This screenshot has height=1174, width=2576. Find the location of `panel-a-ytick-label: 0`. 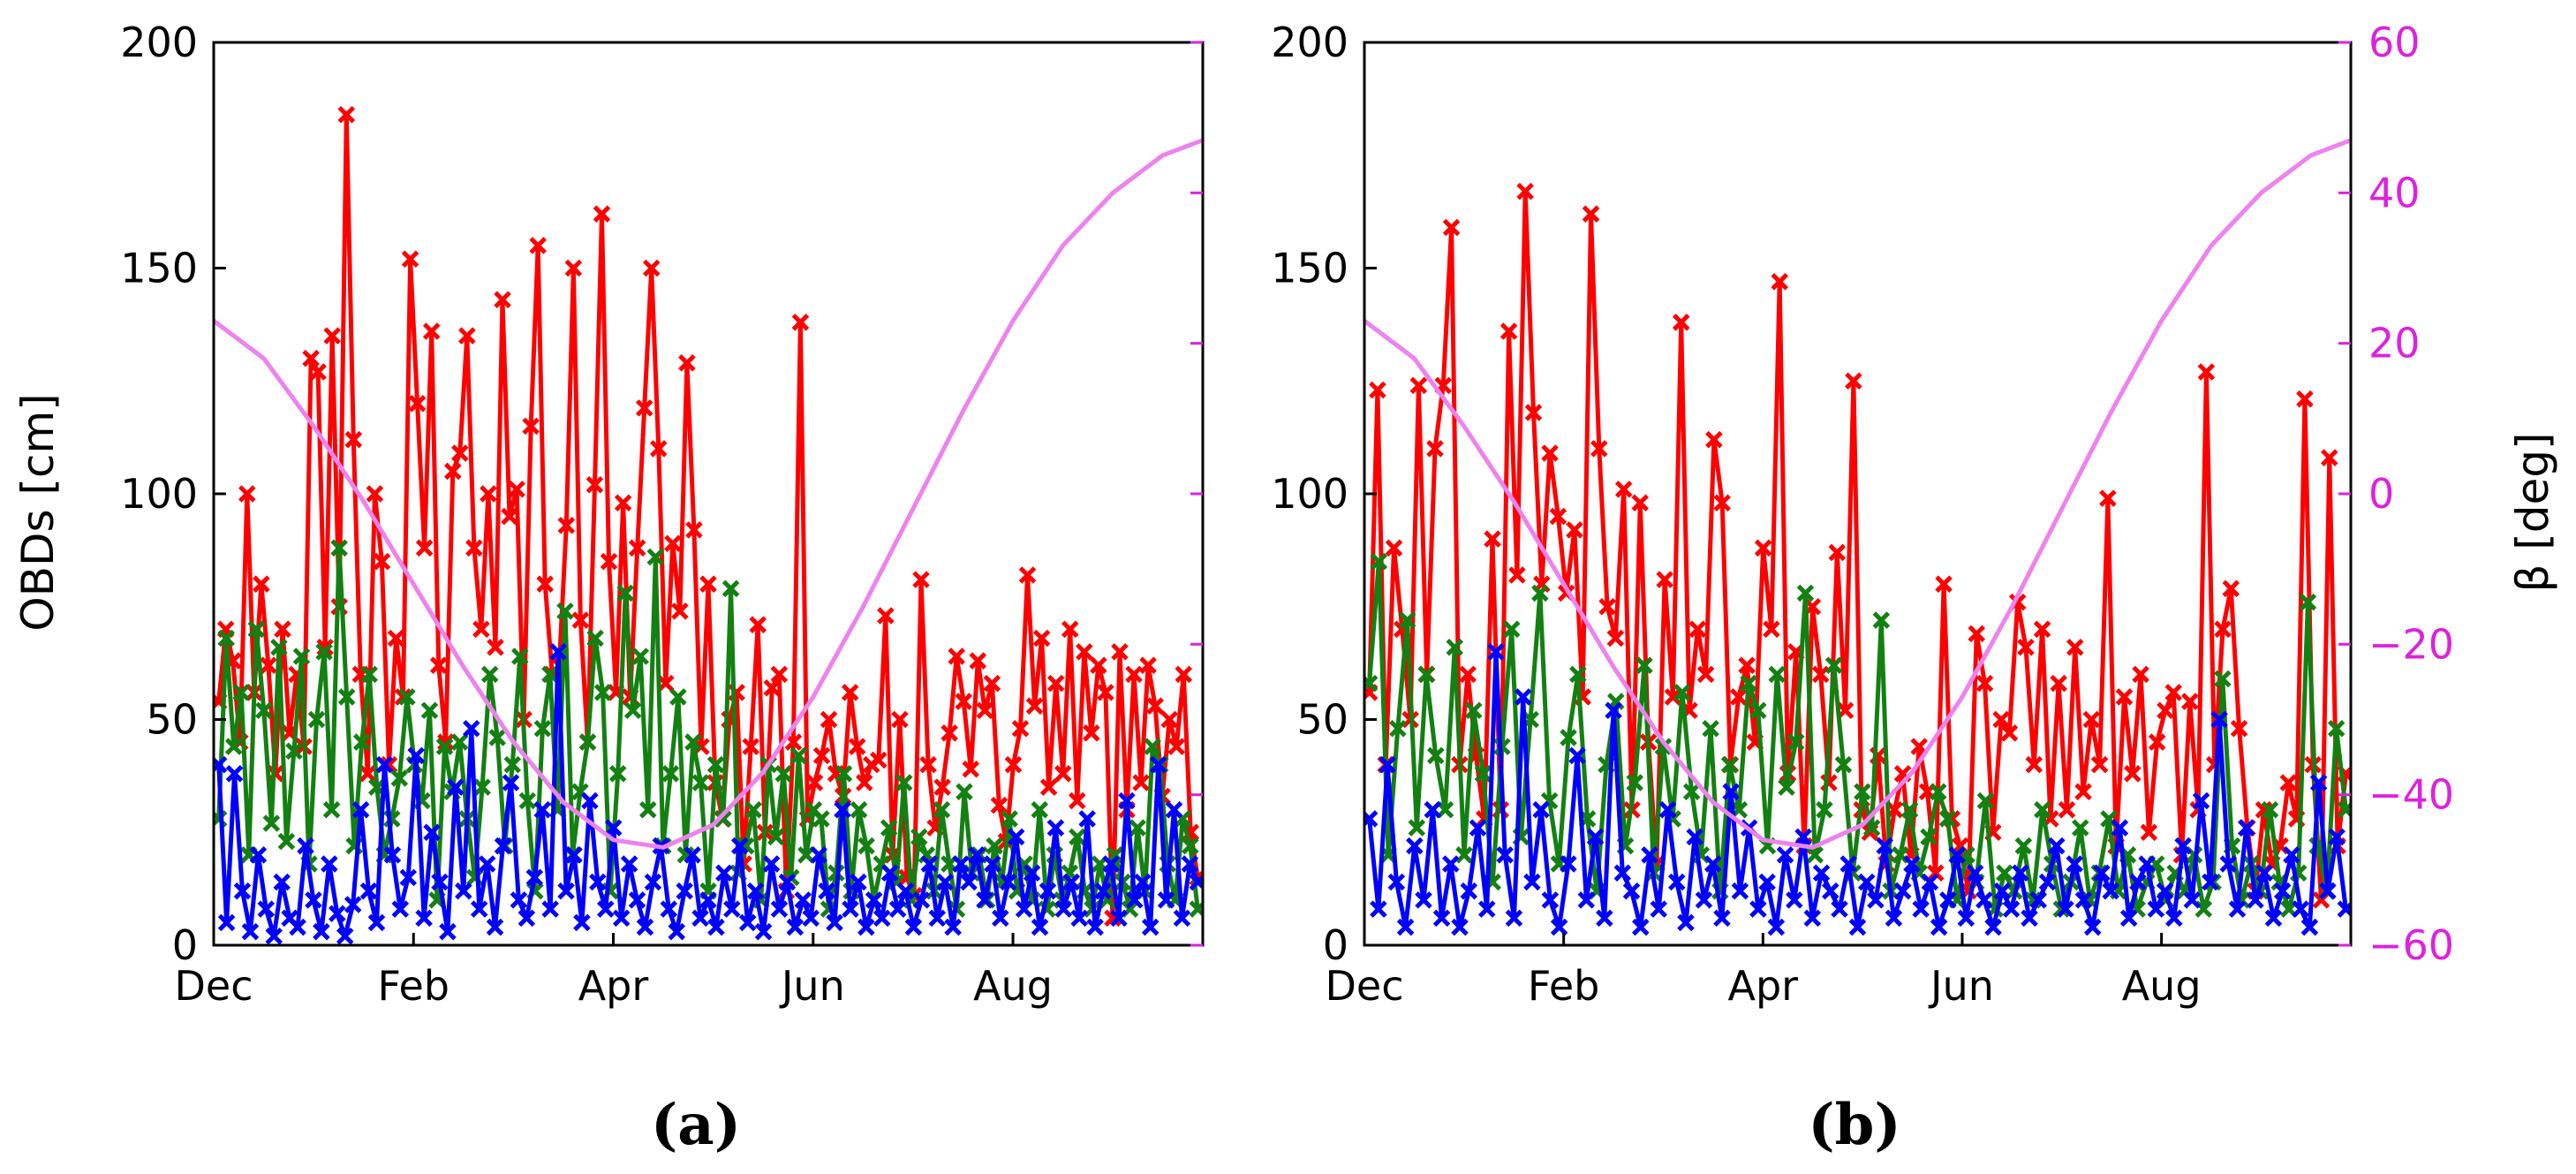

panel-a-ytick-label: 0 is located at coordinates (185, 945).